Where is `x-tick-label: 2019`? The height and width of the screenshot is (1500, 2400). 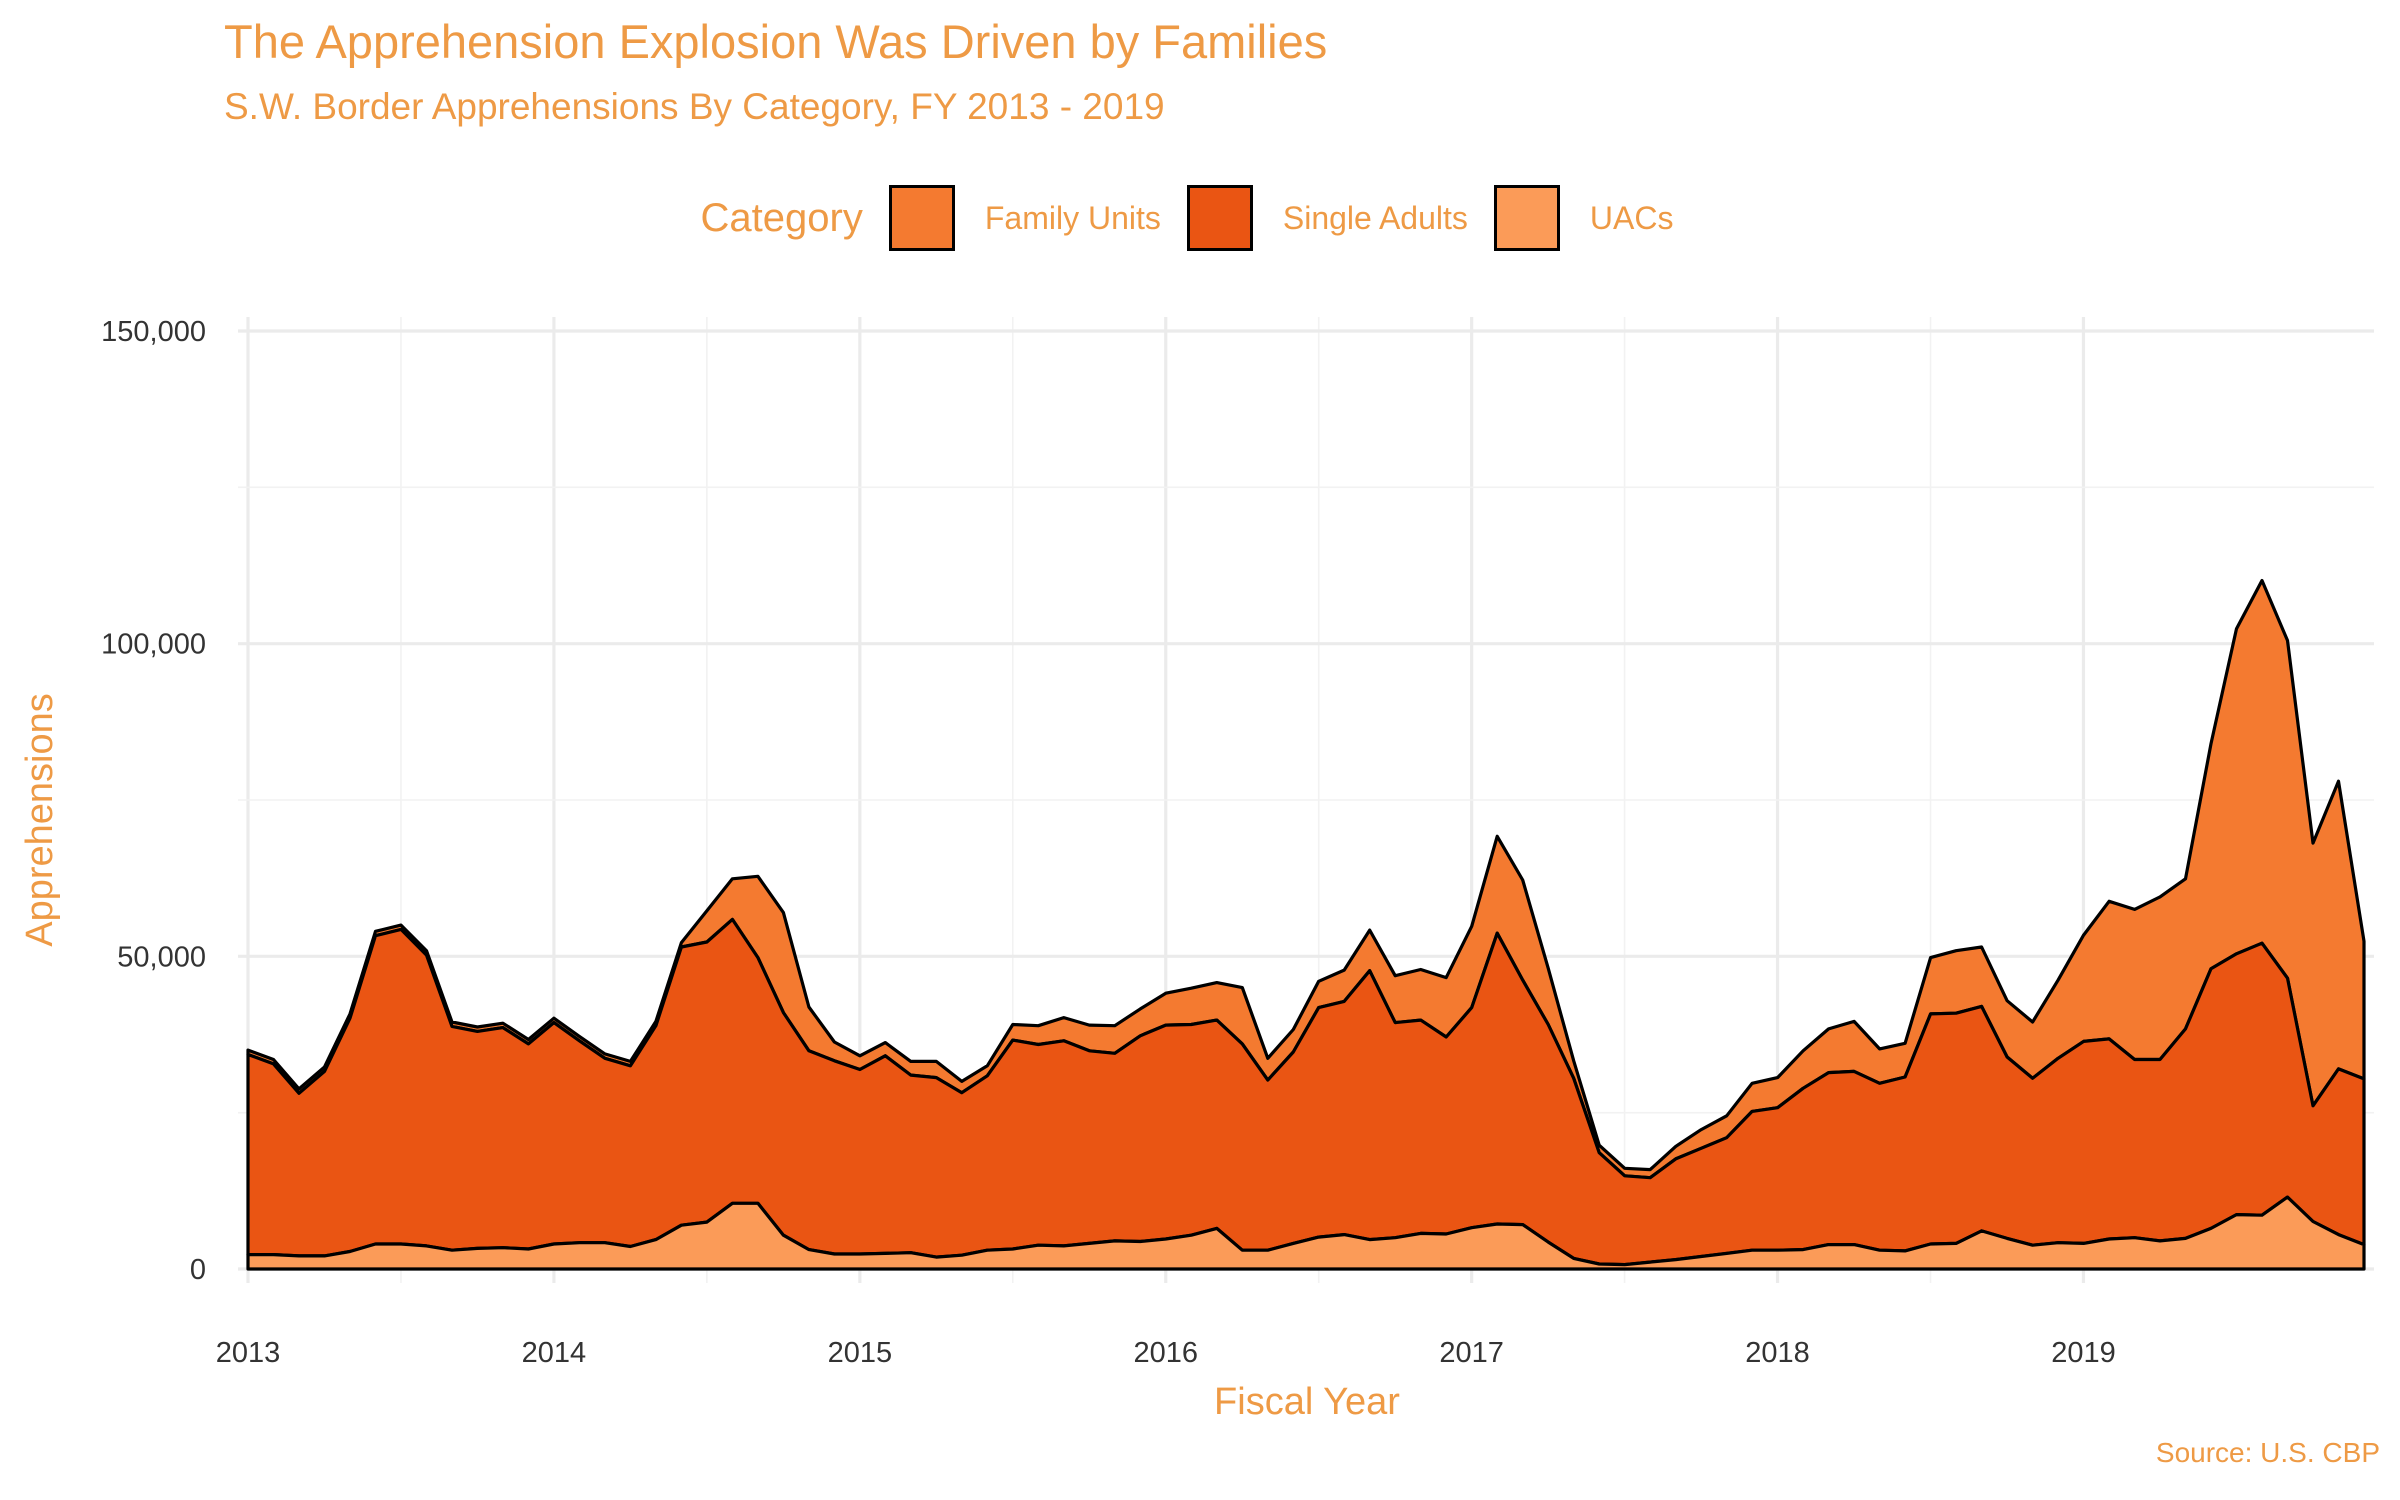
x-tick-label: 2019 is located at coordinates (2083, 1353).